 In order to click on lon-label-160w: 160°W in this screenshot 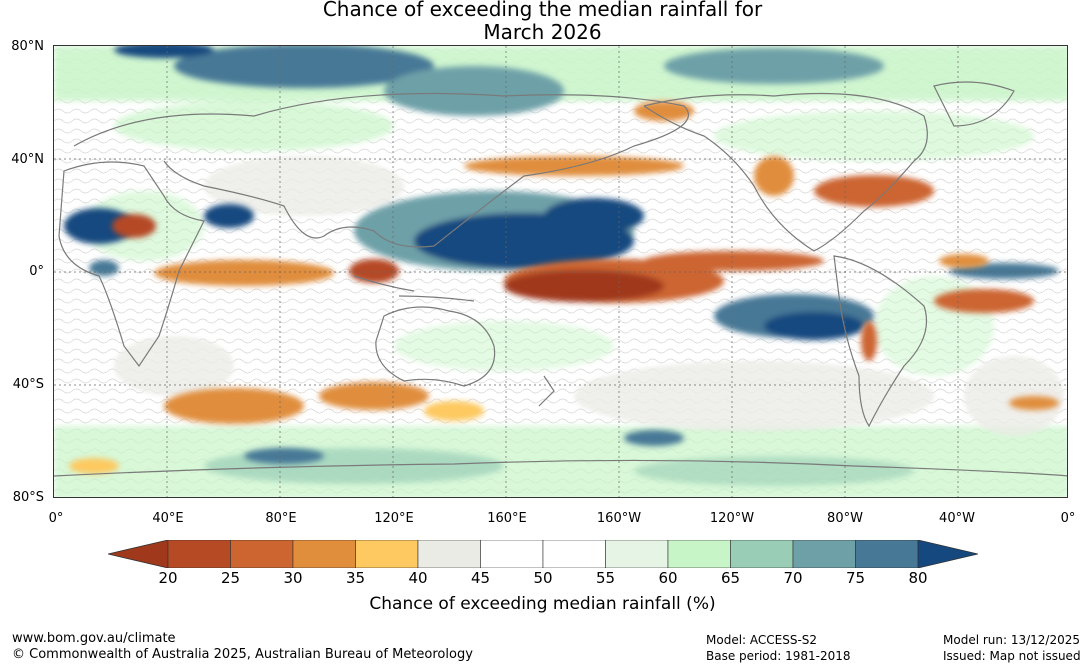, I will do `click(619, 518)`.